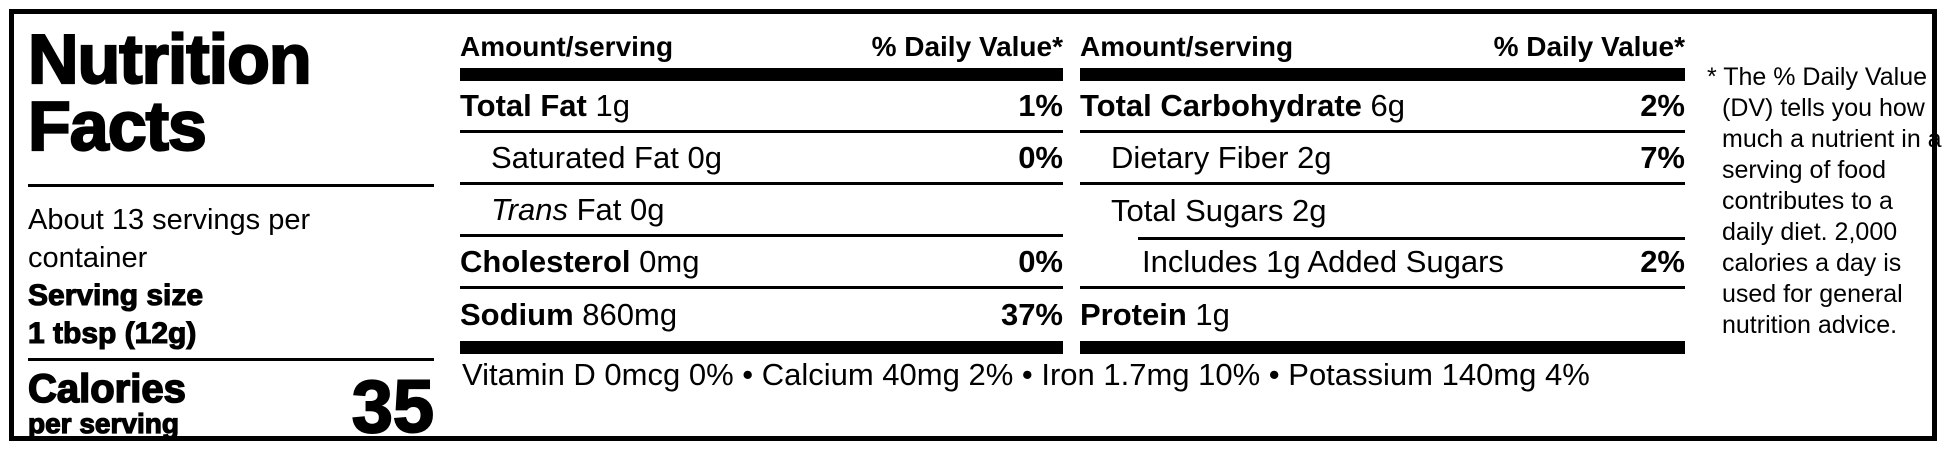 The height and width of the screenshot is (450, 1946). What do you see at coordinates (761, 211) in the screenshot?
I see `nutrient-row-trans-fat: Trans Fat 0g` at bounding box center [761, 211].